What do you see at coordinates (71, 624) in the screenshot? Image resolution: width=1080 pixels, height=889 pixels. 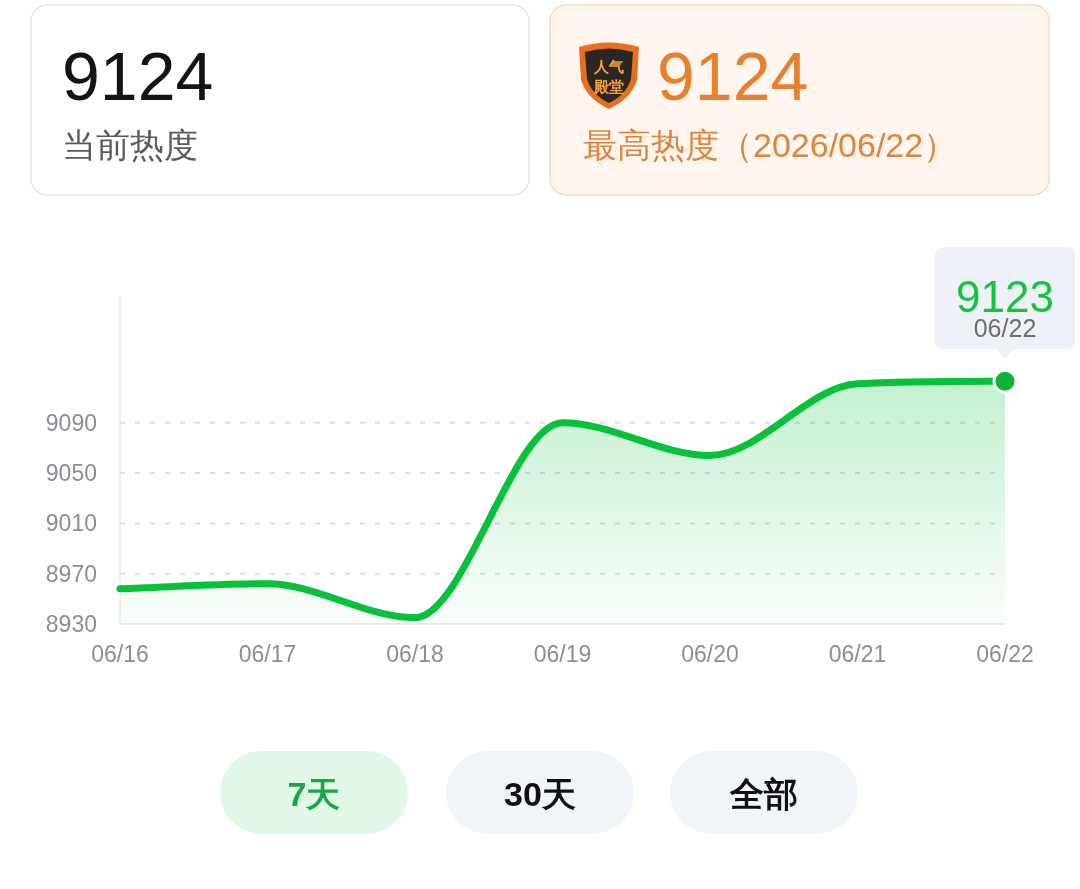 I see `y-tick-label: 8930` at bounding box center [71, 624].